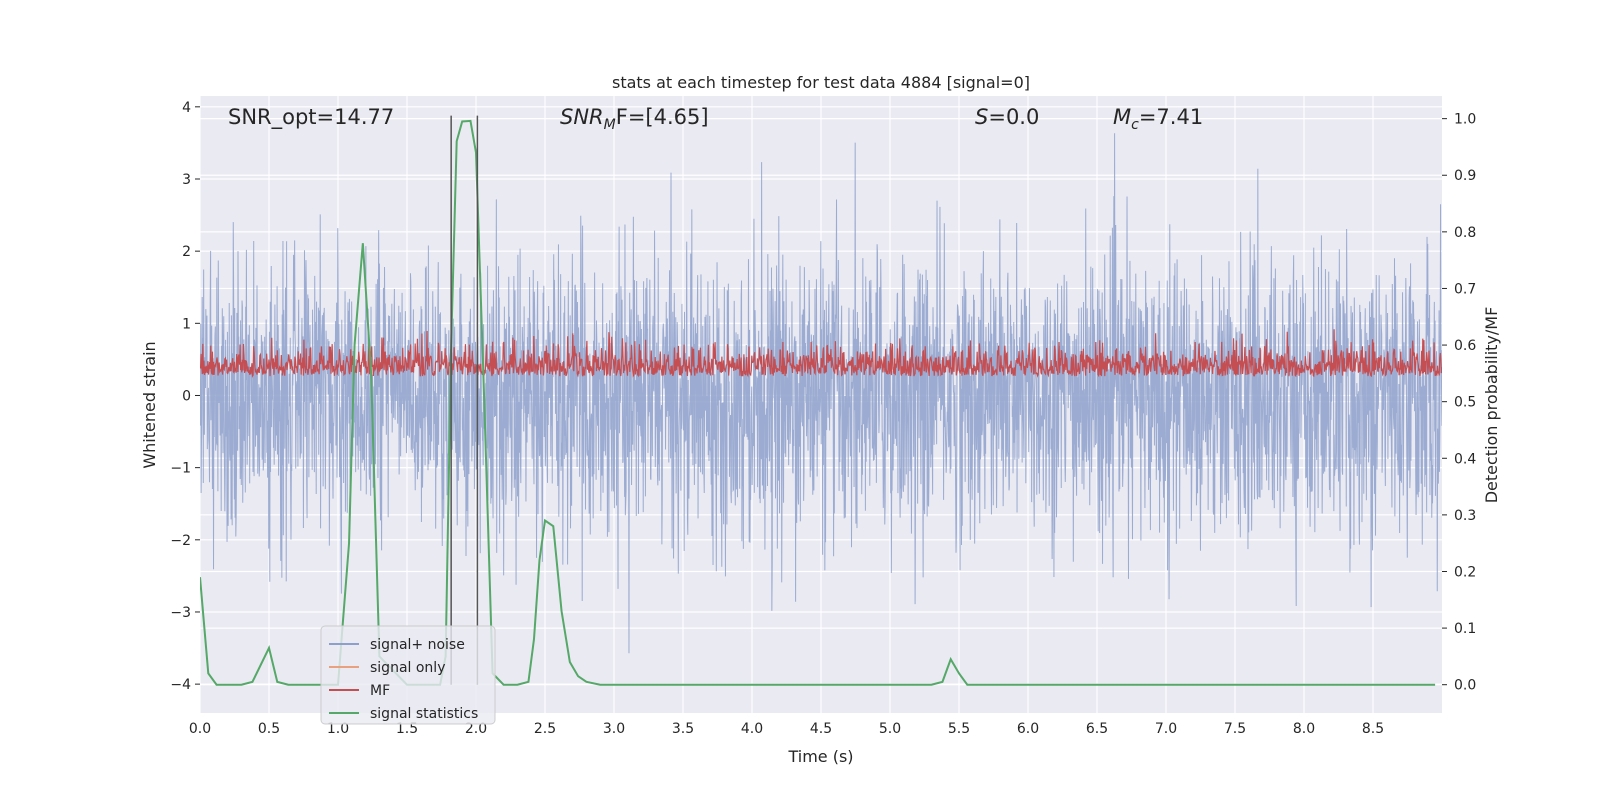 This screenshot has height=800, width=1600. What do you see at coordinates (1465, 289) in the screenshot?
I see `y-tick-label-right: 0.7` at bounding box center [1465, 289].